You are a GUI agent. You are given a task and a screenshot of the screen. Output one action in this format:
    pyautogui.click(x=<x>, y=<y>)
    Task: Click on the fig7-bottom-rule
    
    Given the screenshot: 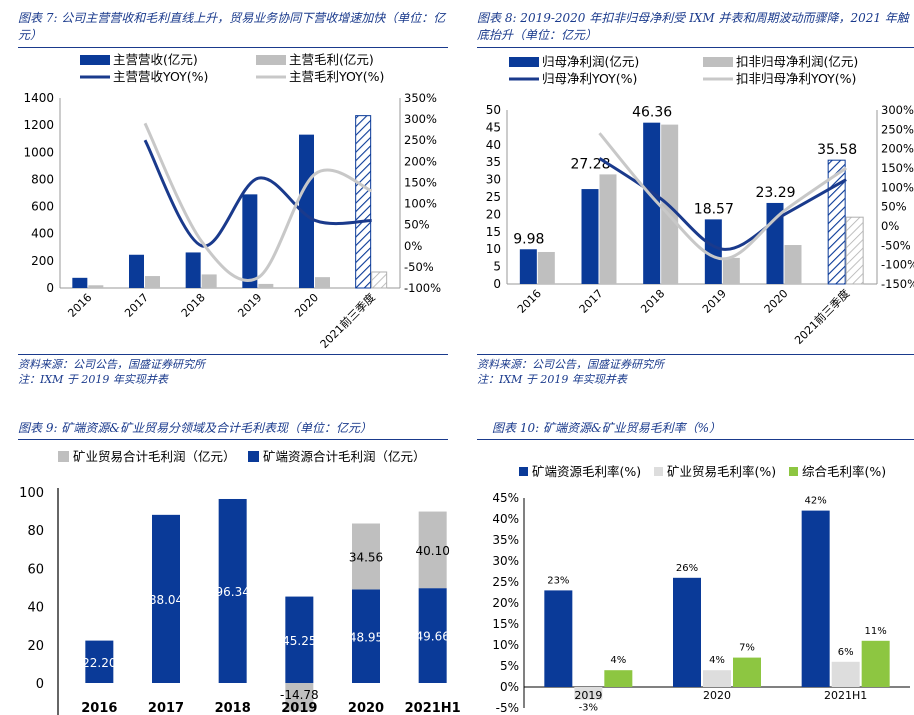 What is the action you would take?
    pyautogui.click(x=233, y=354)
    